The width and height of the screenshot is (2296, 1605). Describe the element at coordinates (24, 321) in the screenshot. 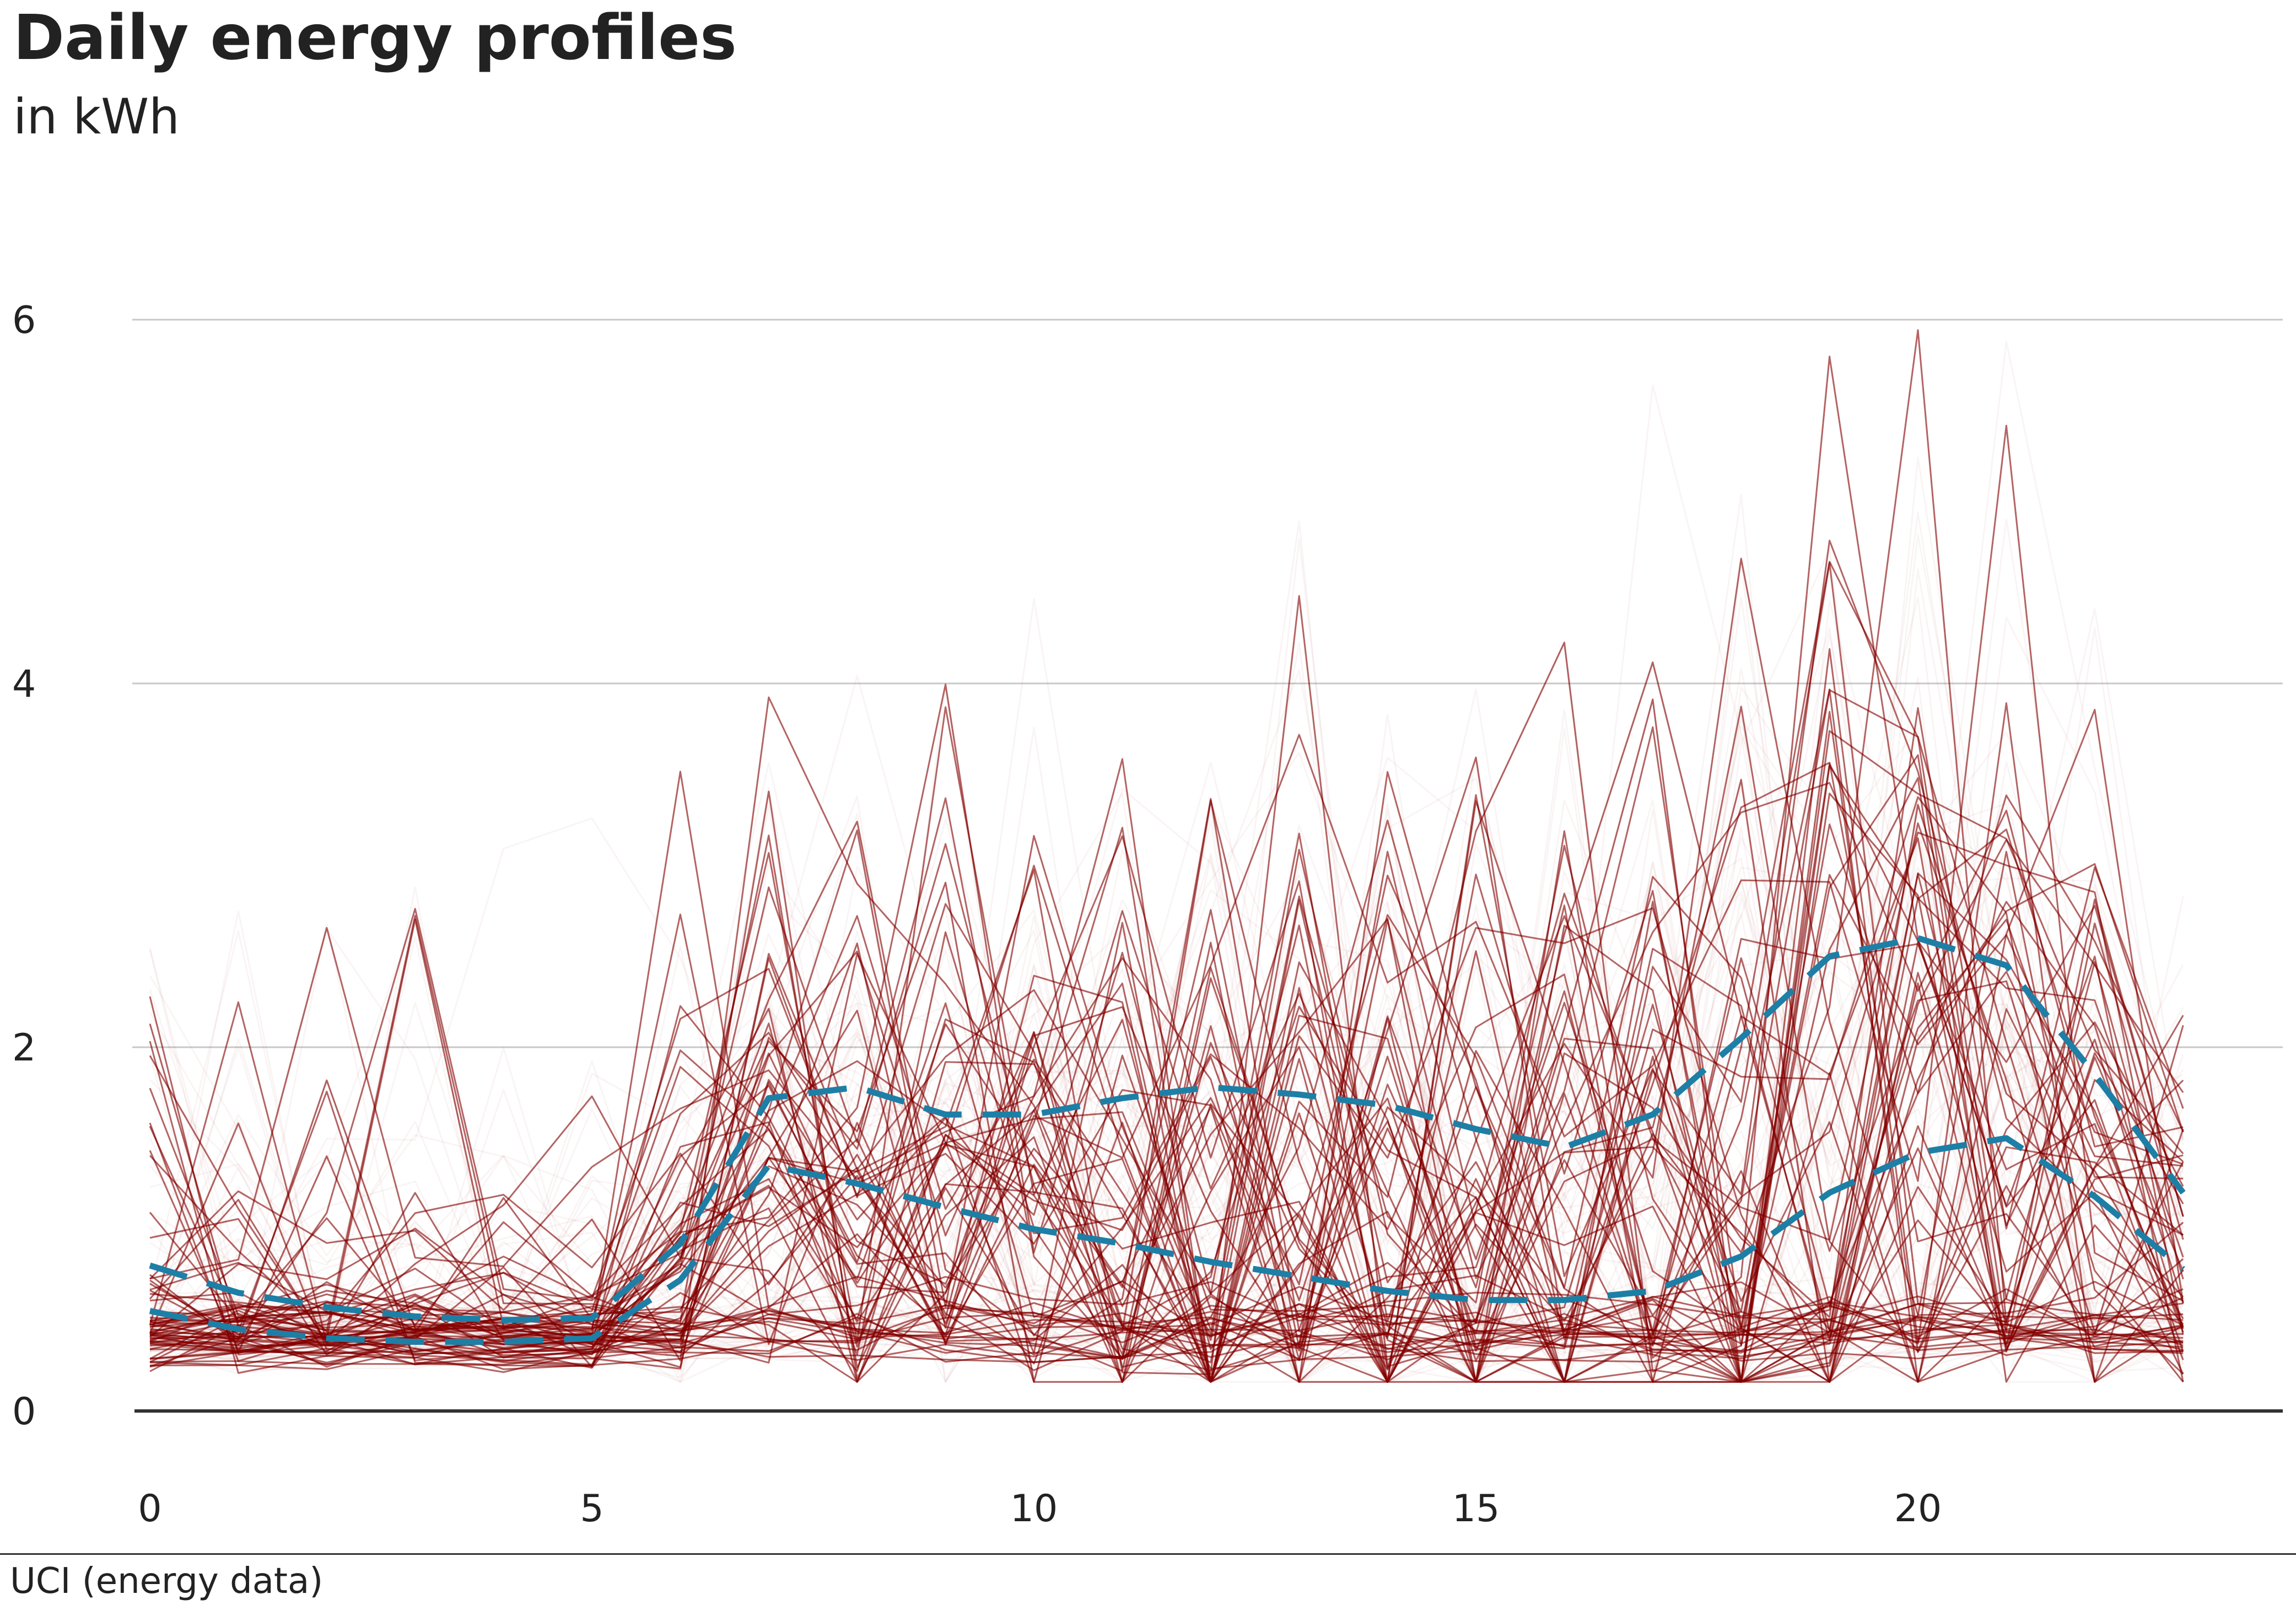

I see `y-tick-label: 6` at that location.